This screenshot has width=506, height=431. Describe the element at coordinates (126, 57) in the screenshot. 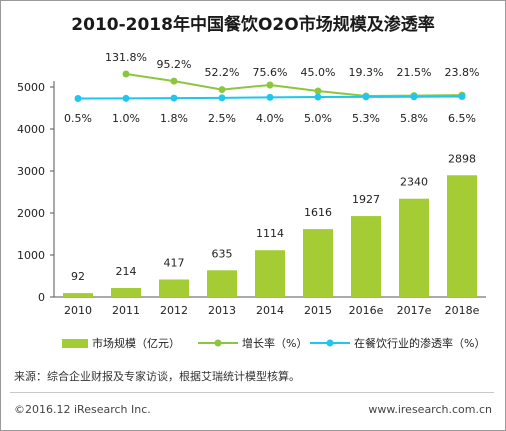

I see `growth-data-label: 131.8%` at that location.